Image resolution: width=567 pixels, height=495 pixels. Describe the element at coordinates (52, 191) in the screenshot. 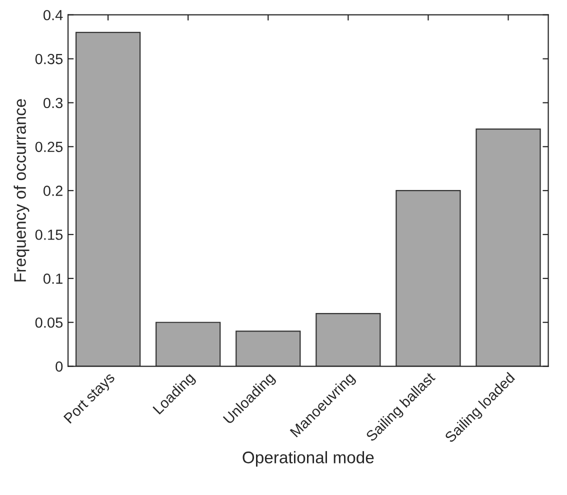

I see `y-tick-label: 0.2` at that location.